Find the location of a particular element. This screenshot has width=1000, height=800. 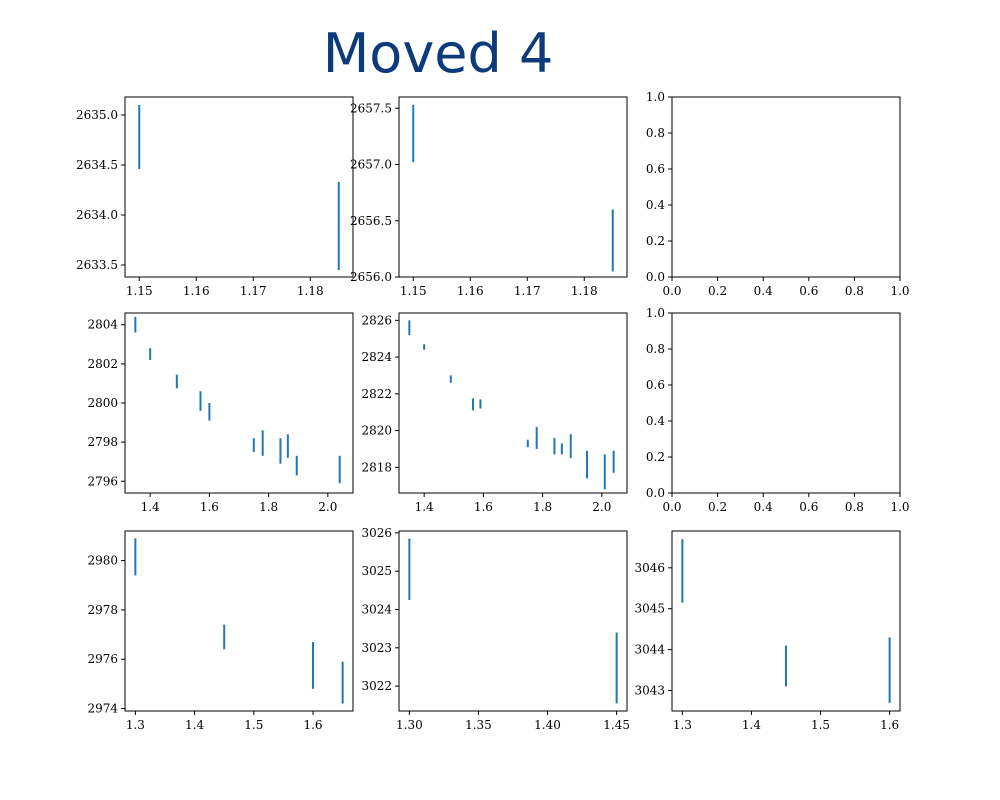

y-tick-label: 3024 is located at coordinates (376, 610).